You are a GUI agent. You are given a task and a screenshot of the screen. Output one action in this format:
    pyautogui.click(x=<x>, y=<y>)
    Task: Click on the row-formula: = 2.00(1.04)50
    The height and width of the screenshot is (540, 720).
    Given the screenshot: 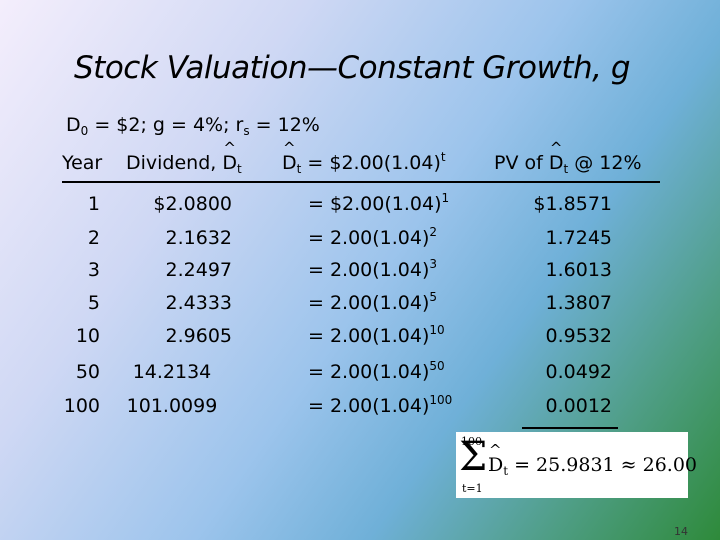 What is the action you would take?
    pyautogui.click(x=376, y=371)
    